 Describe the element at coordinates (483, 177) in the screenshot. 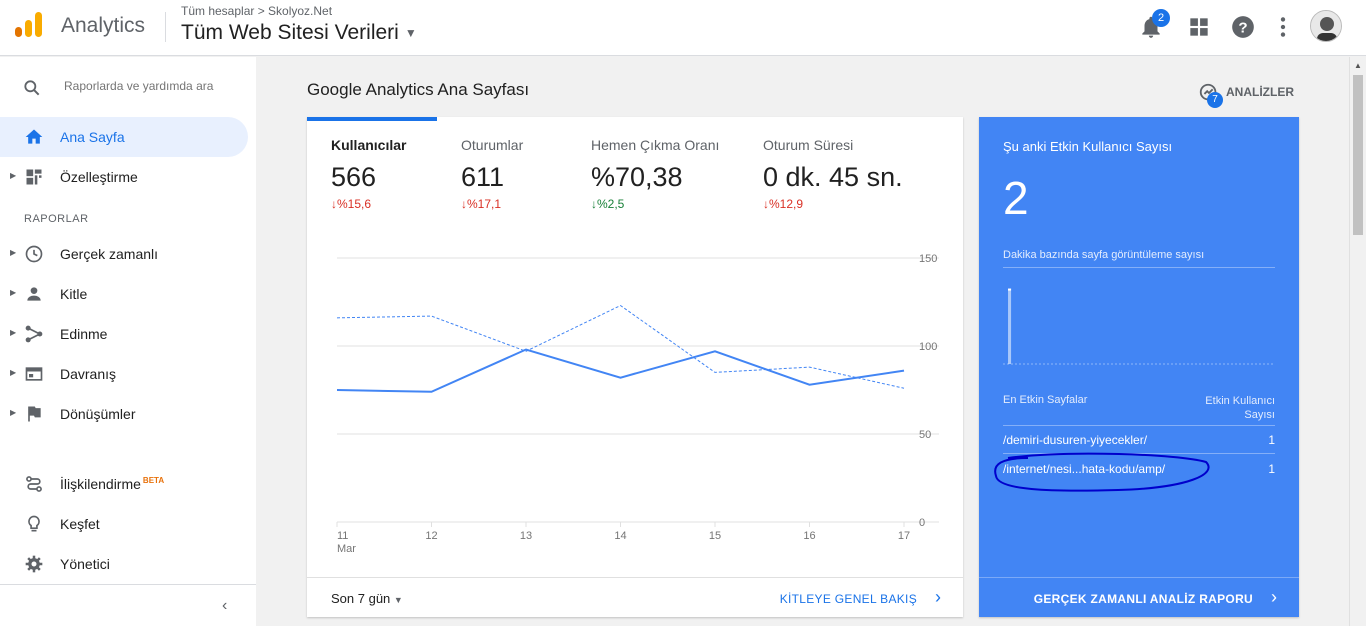

I see `metric-value: 611` at that location.